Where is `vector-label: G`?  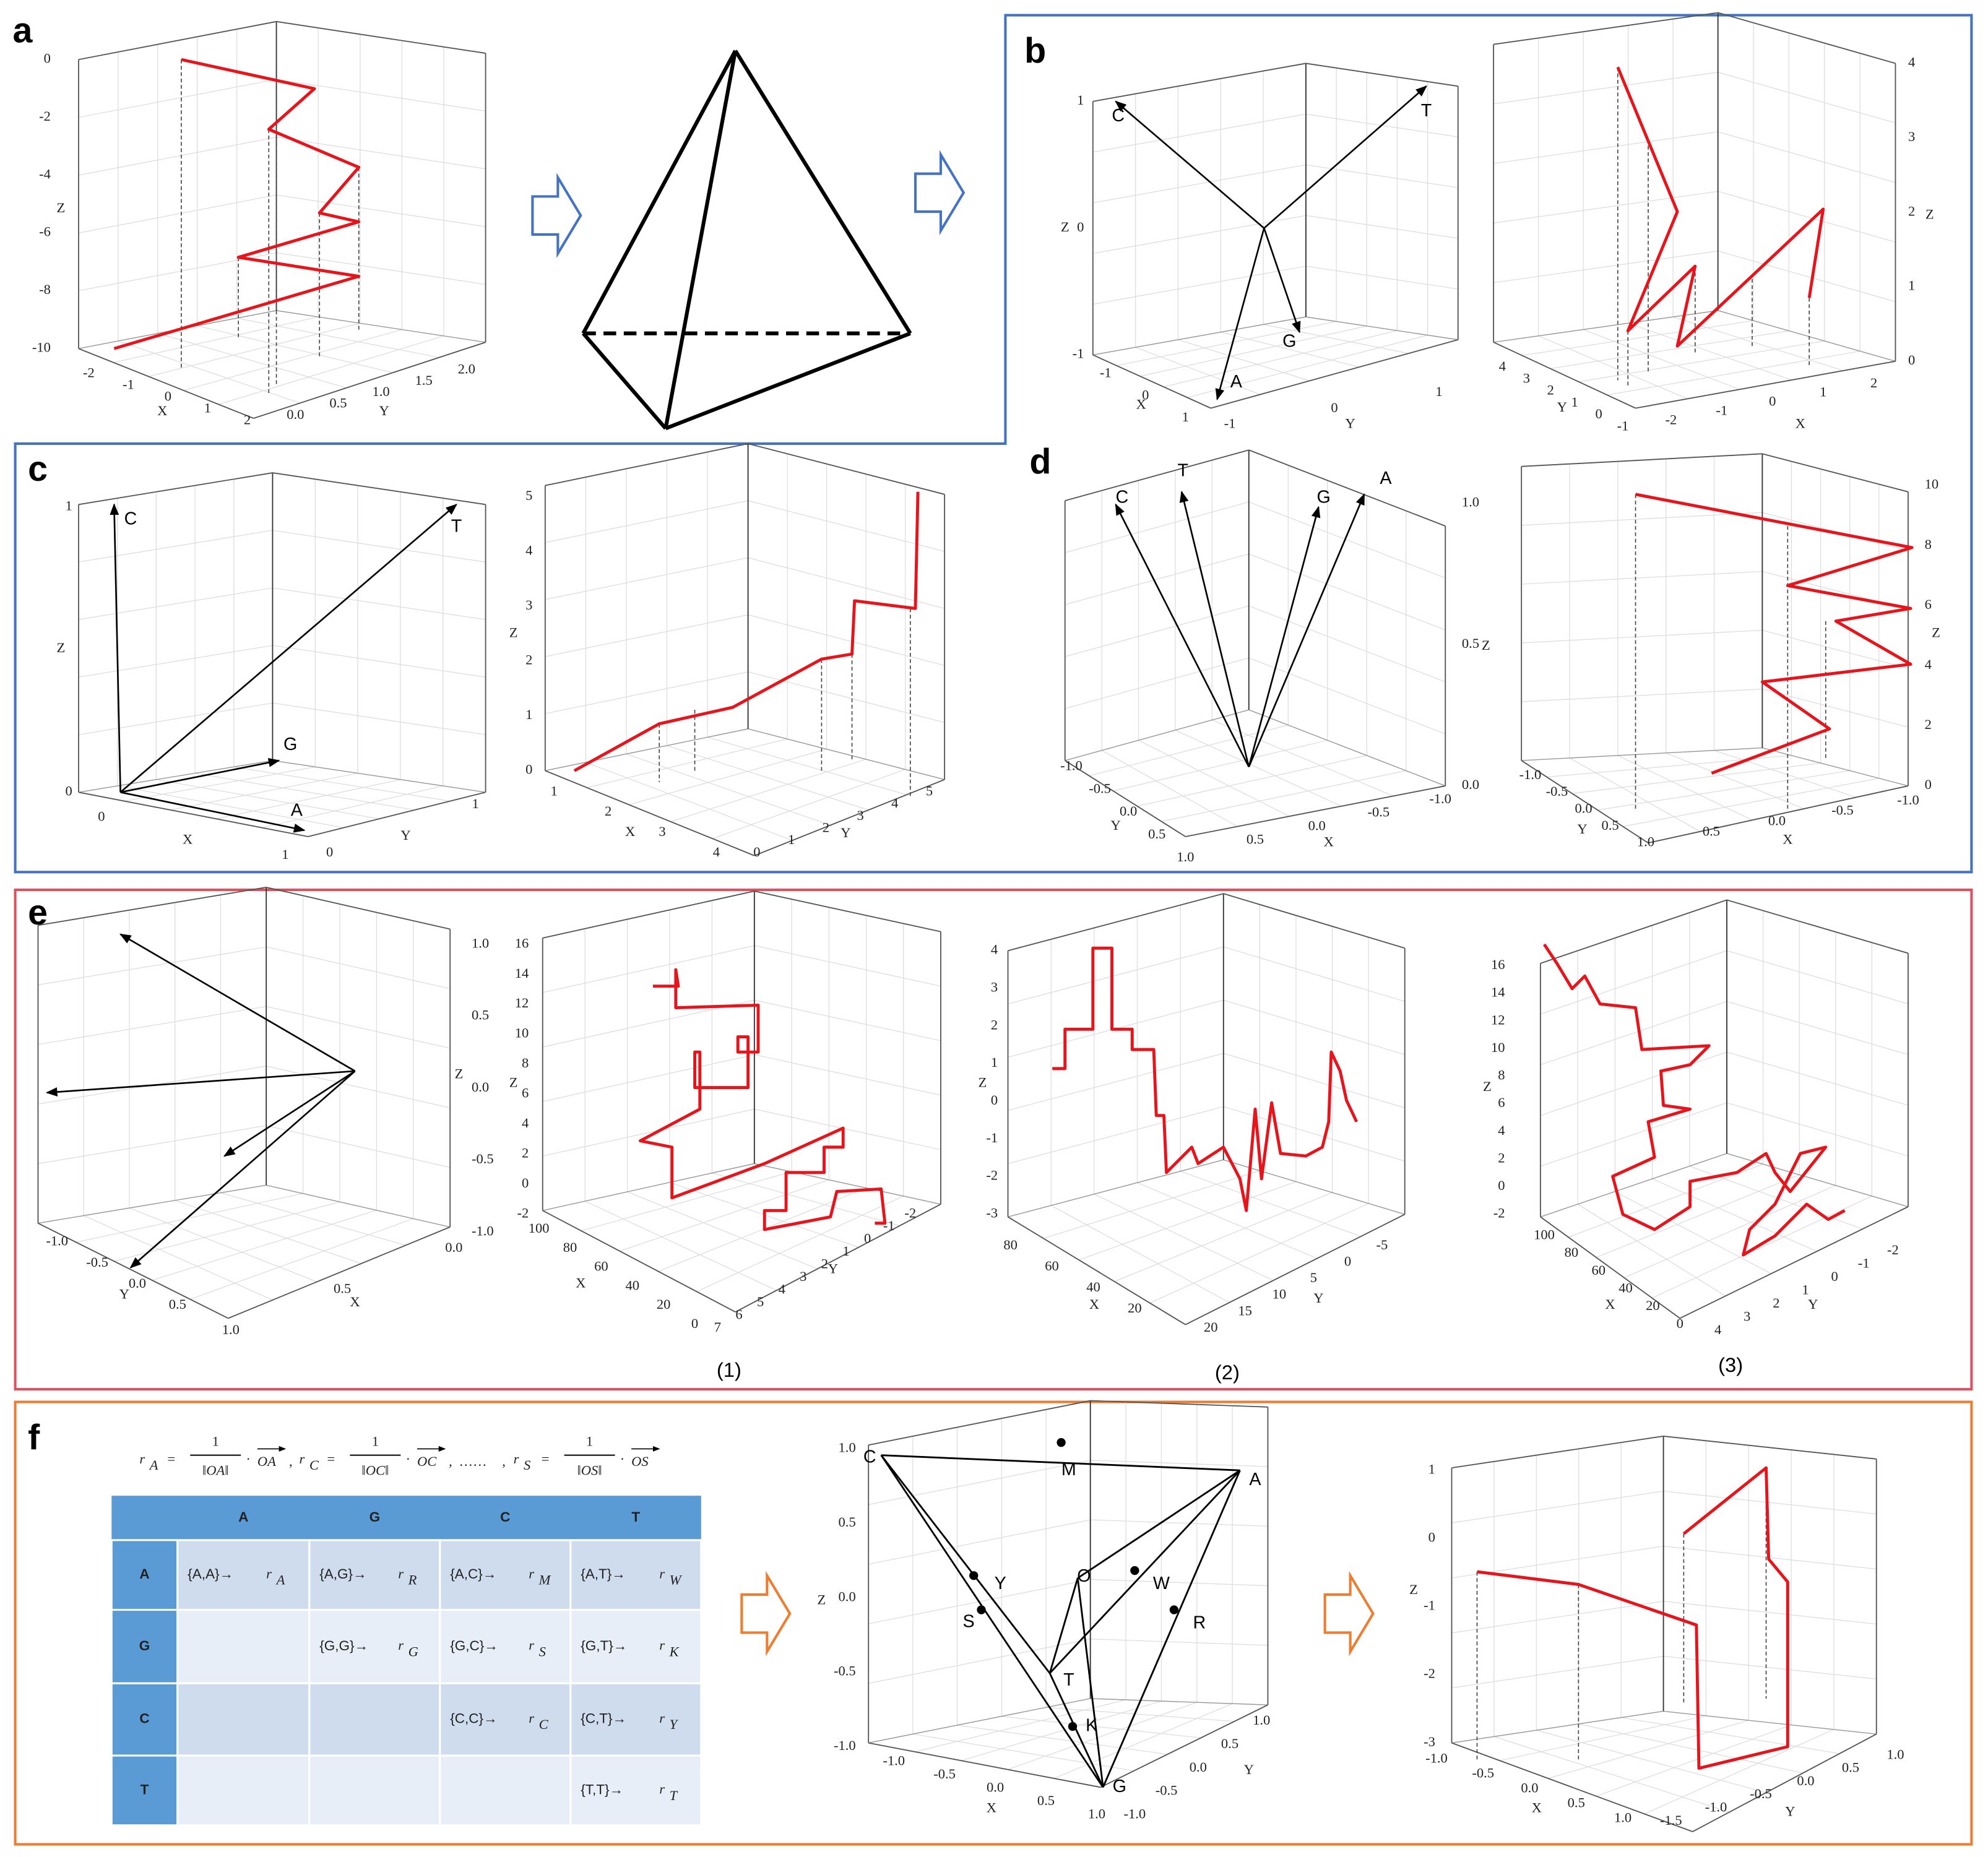
vector-label: G is located at coordinates (1323, 497).